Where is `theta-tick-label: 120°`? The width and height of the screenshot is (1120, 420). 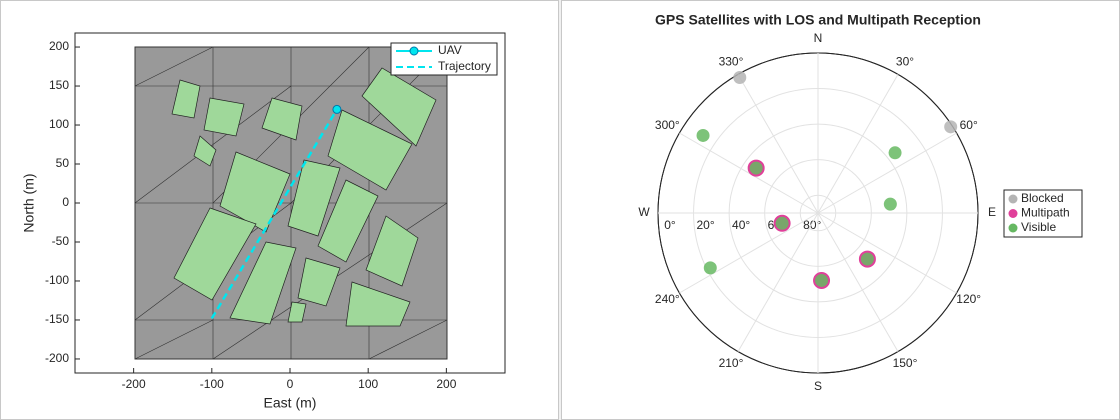 theta-tick-label: 120° is located at coordinates (968, 299).